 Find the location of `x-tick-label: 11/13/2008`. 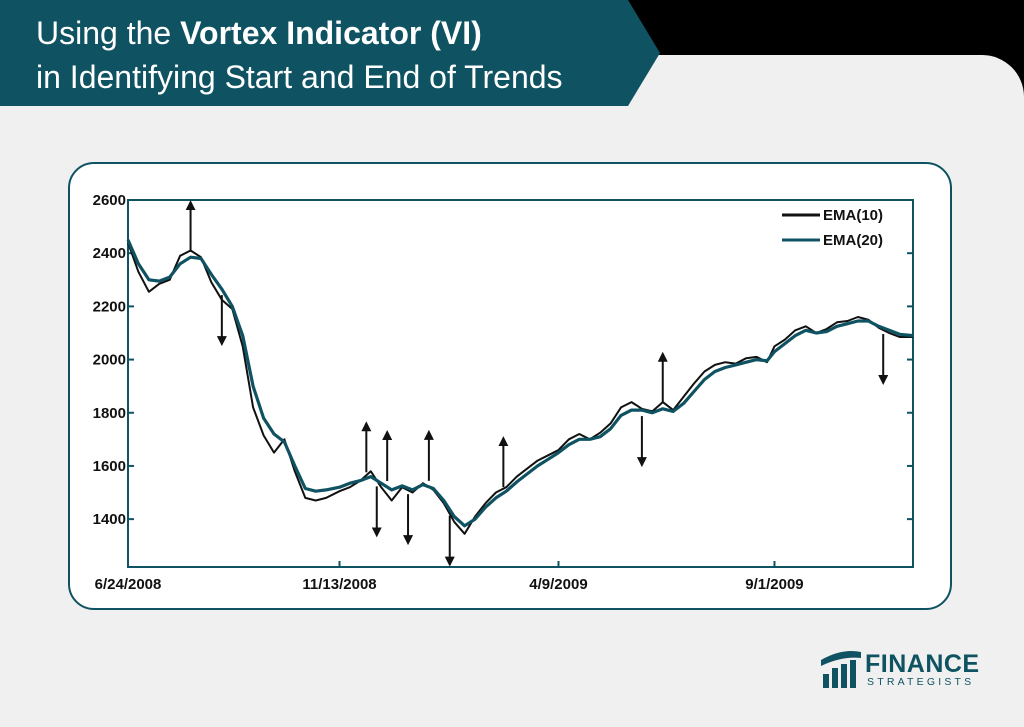

x-tick-label: 11/13/2008 is located at coordinates (339, 584).